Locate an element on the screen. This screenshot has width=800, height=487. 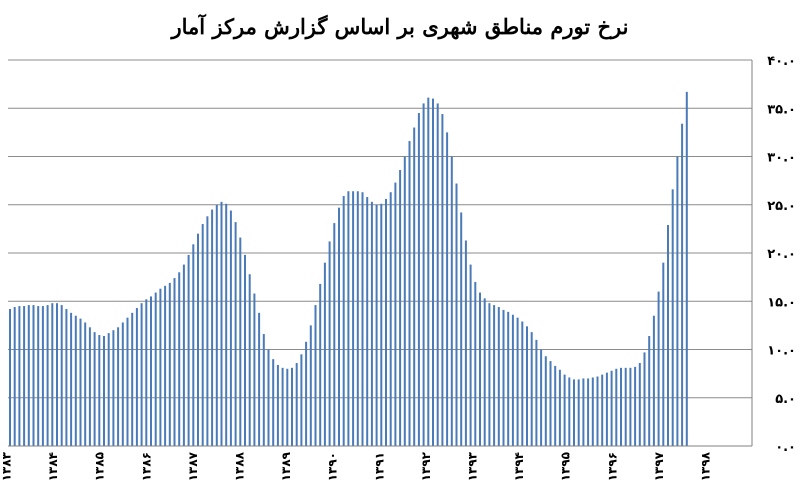
y-tick-label: ۱۵.۰ is located at coordinates (781, 302).